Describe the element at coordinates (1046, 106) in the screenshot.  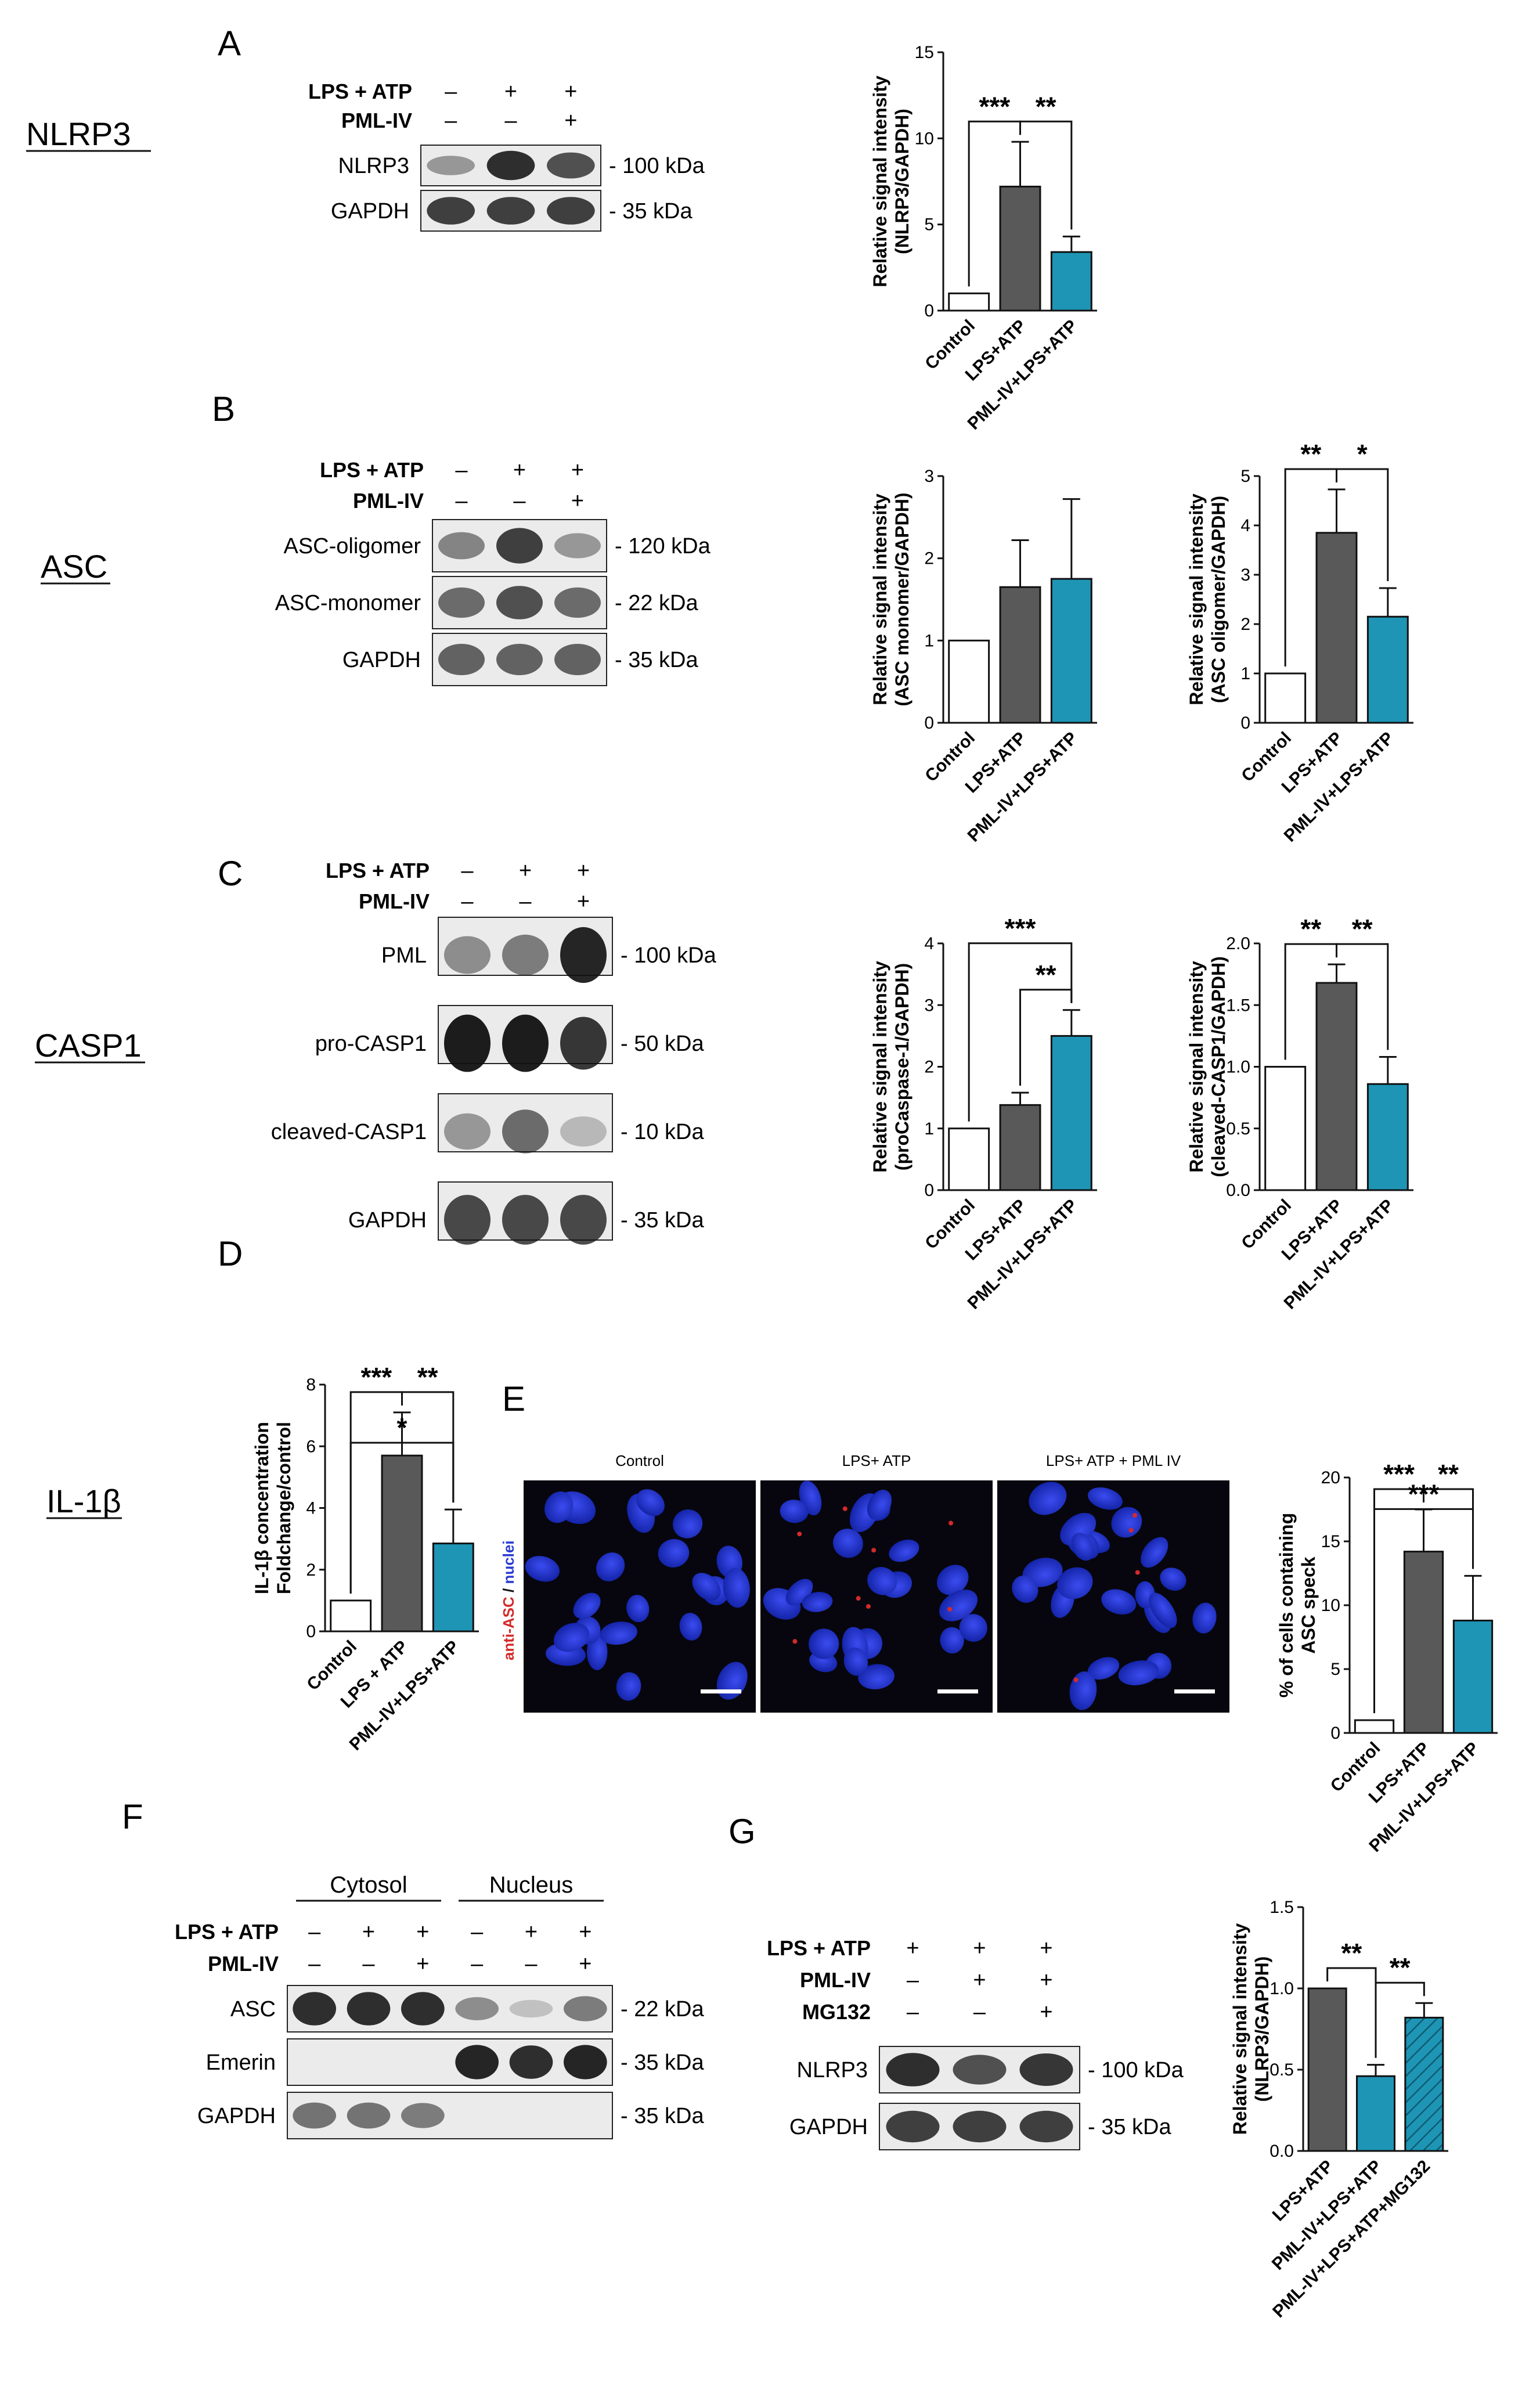
I see `significance-label: **` at that location.